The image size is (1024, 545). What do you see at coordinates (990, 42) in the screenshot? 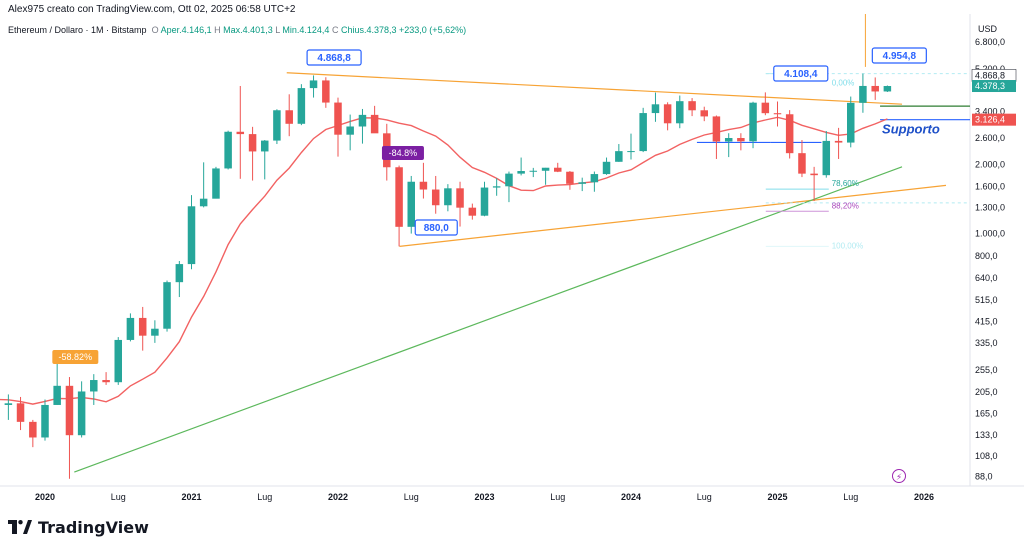
I see `y-tick-label: 6.800,0` at bounding box center [990, 42].